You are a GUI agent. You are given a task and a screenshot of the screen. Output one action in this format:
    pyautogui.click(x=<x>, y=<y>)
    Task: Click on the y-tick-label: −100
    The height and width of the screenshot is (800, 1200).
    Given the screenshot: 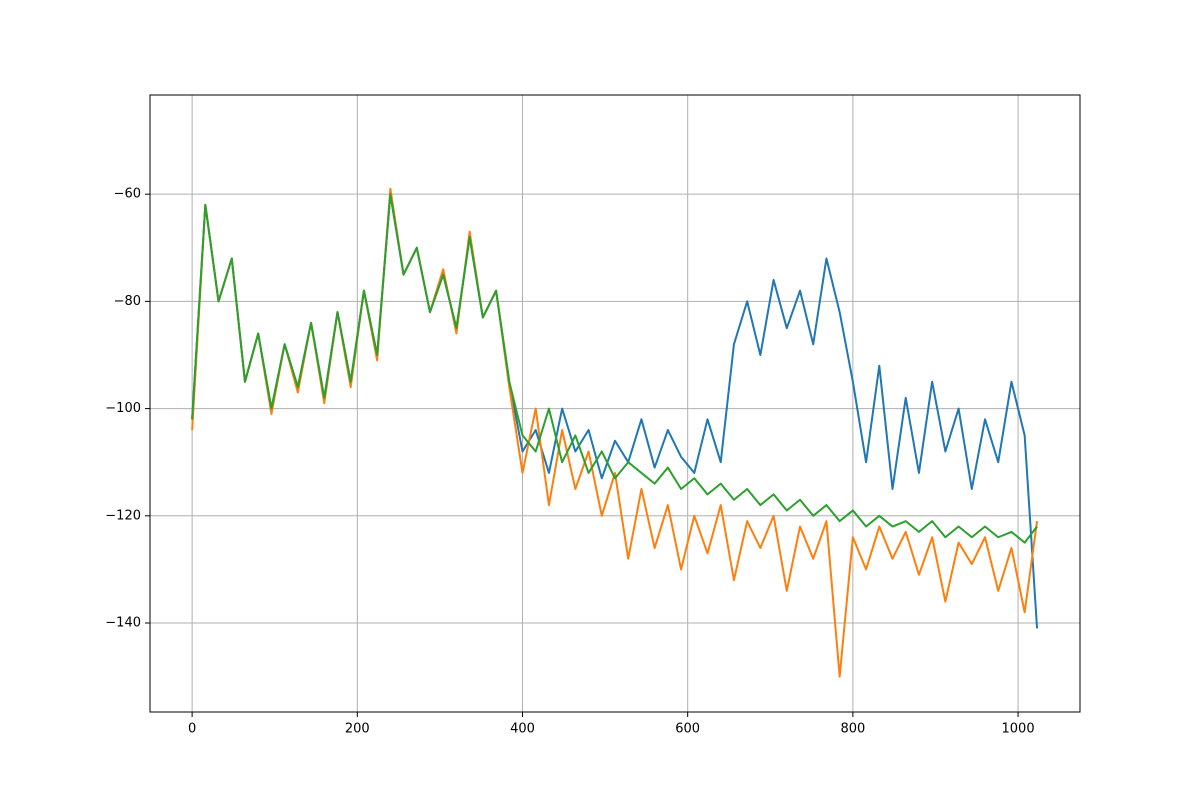 What is the action you would take?
    pyautogui.click(x=123, y=408)
    